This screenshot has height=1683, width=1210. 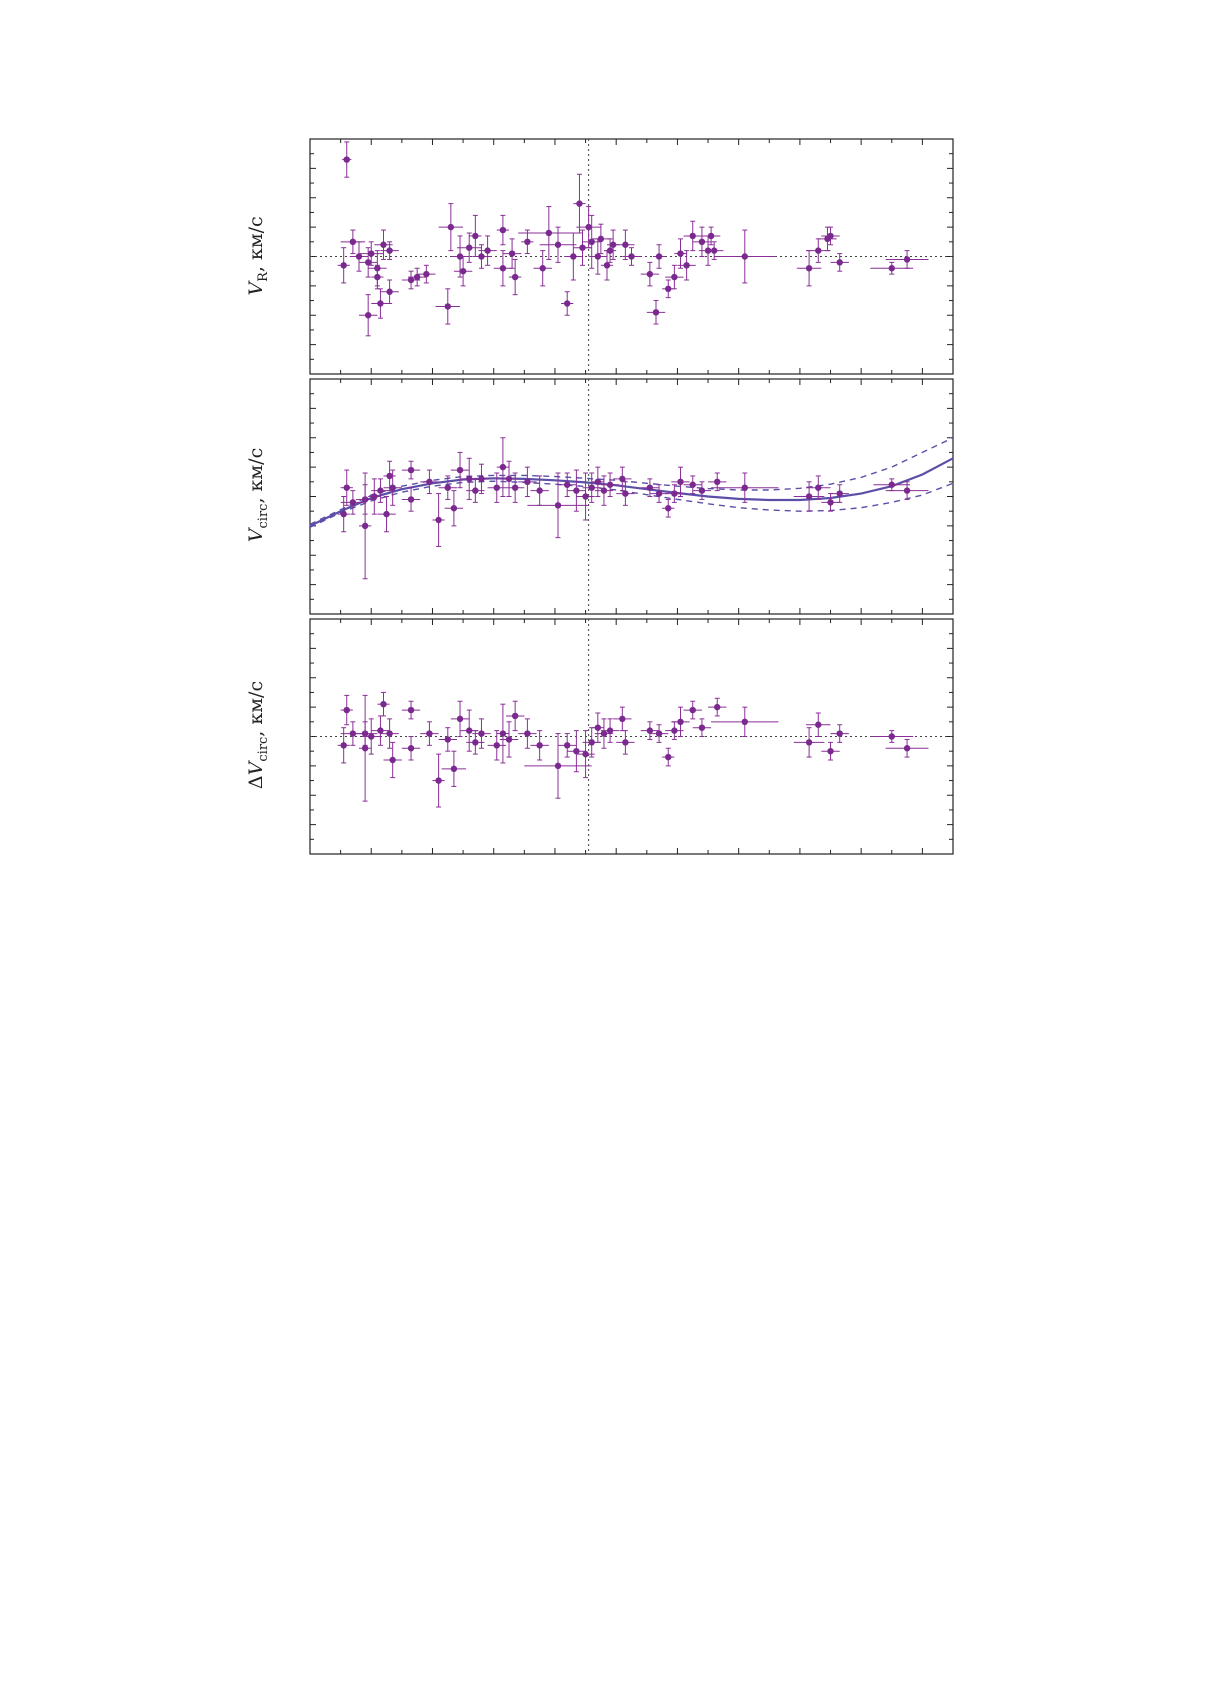 I want to click on panel-middle-vcirc, so click(x=631, y=496).